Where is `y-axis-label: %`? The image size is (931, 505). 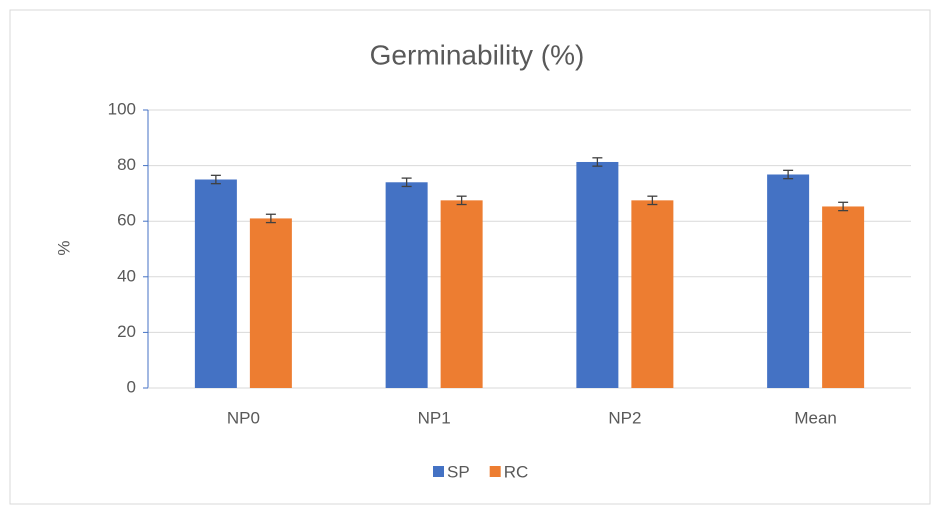 y-axis-label: % is located at coordinates (63, 247).